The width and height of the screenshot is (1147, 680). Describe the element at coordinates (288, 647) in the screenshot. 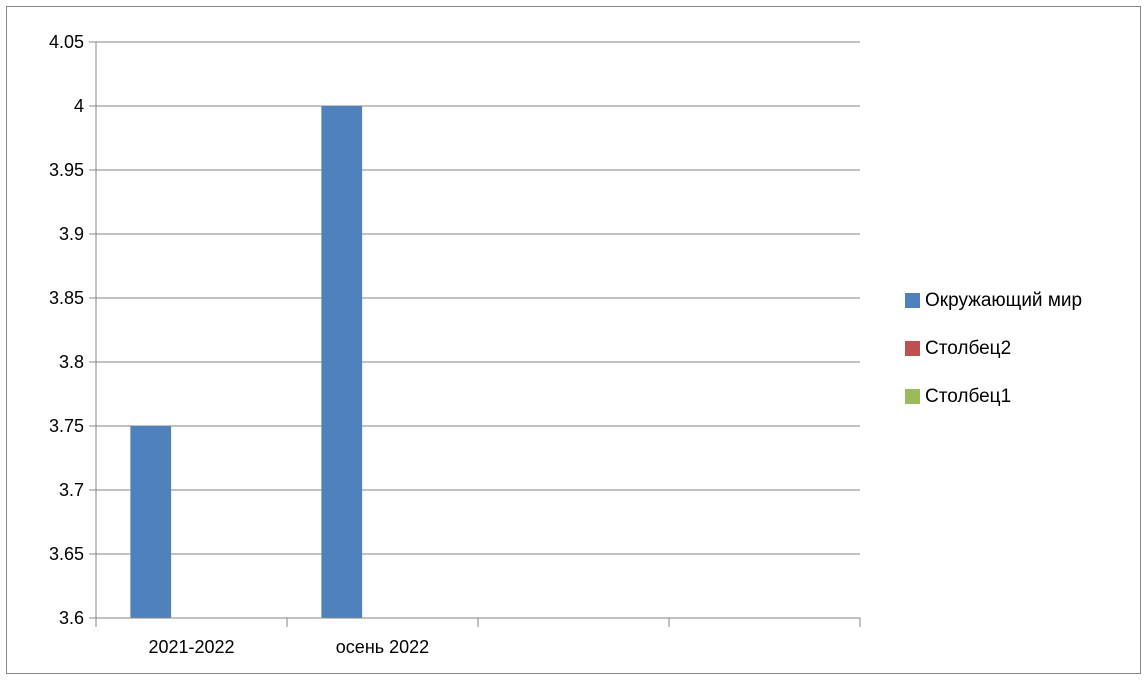

I see `x-tick-labels: 2021-2022 осень 2022` at that location.